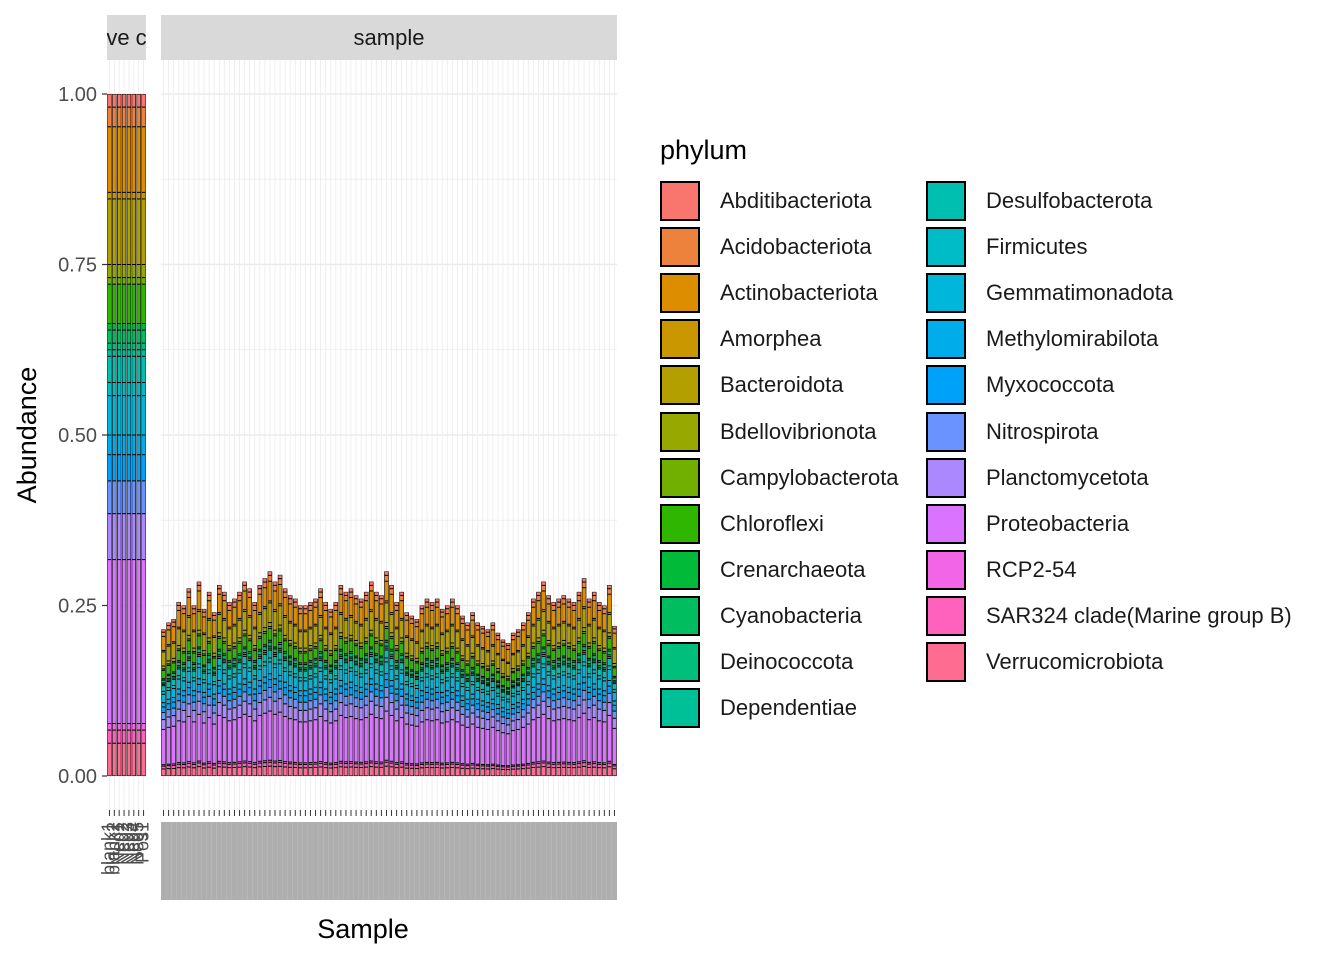  I want to click on legend-label: Amorphea, so click(771, 339).